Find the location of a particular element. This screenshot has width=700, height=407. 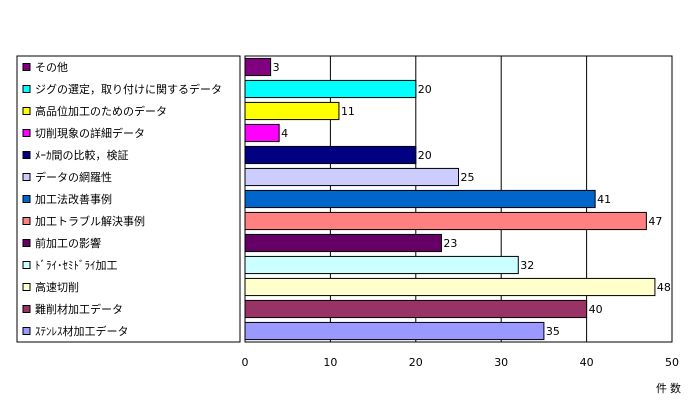

data-label: 32 is located at coordinates (527, 265).